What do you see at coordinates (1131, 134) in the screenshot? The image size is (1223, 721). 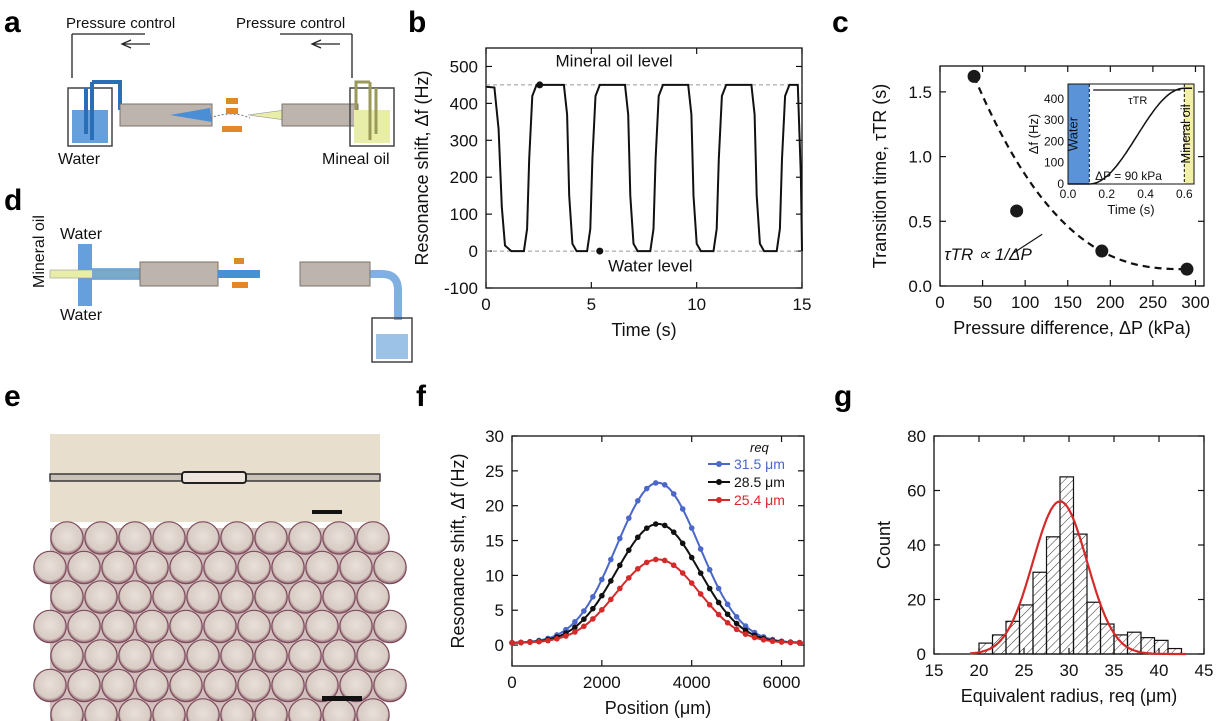 I see `inset-frame` at bounding box center [1131, 134].